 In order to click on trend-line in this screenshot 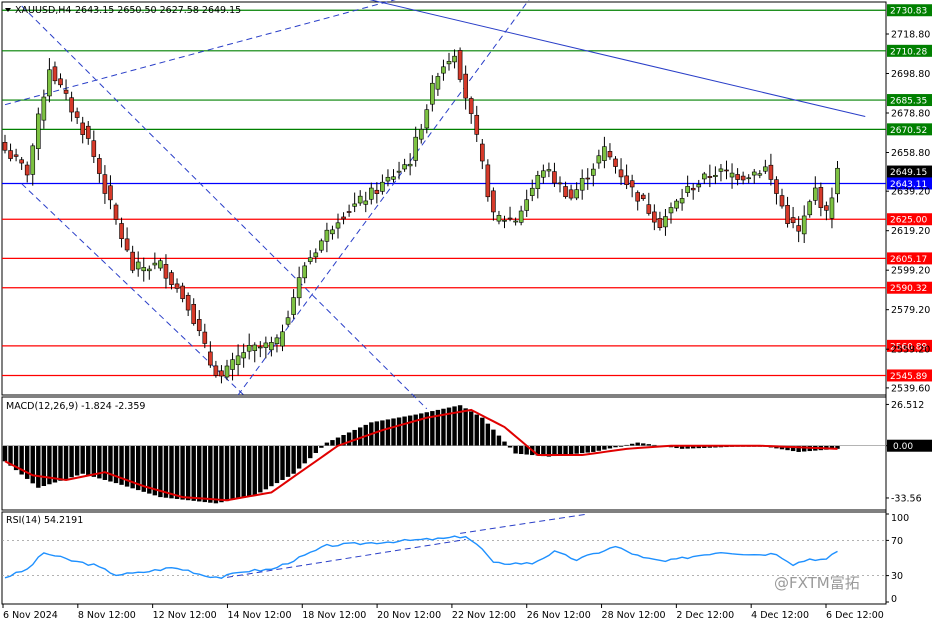, I will do `click(617, 59)`.